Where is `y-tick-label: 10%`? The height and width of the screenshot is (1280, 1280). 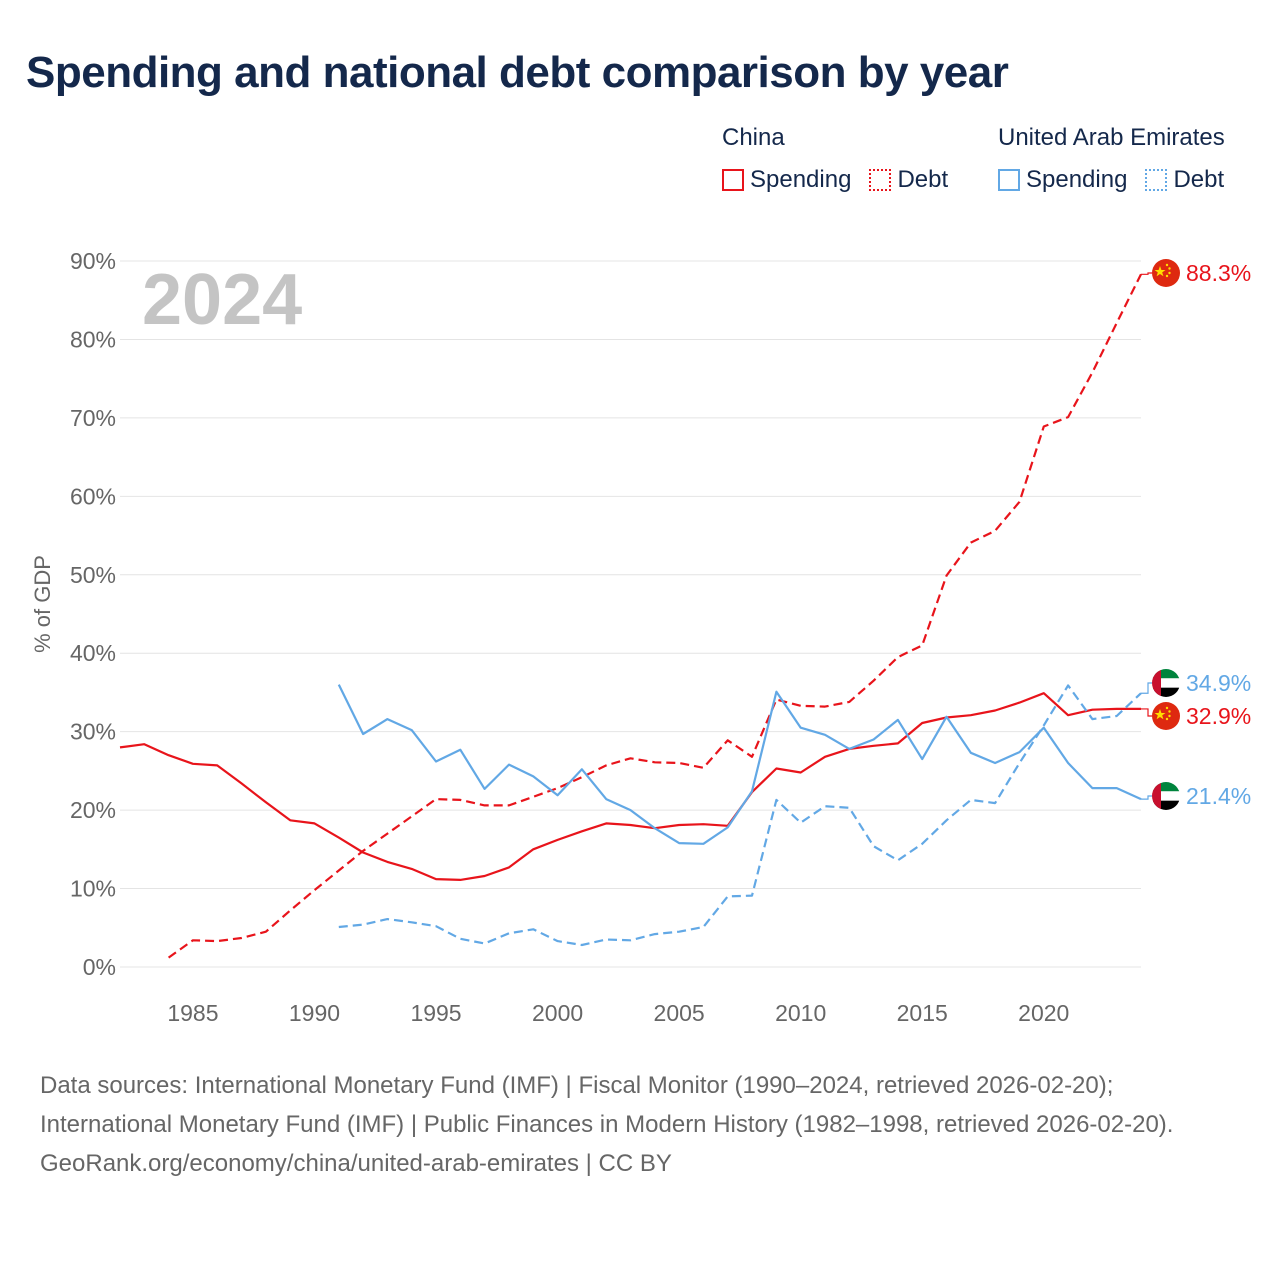 y-tick-label: 10% is located at coordinates (93, 889).